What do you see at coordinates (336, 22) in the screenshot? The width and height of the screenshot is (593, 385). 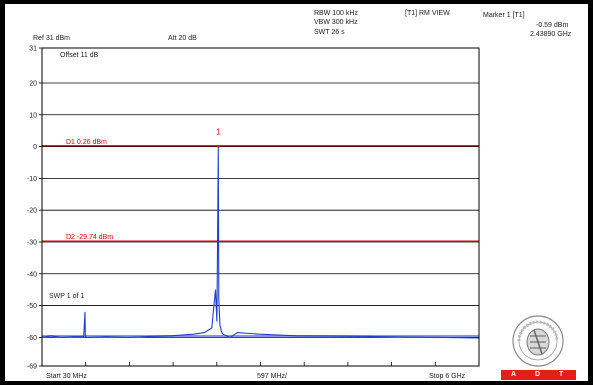 I see `vbw-label: VBW 300 kHz` at bounding box center [336, 22].